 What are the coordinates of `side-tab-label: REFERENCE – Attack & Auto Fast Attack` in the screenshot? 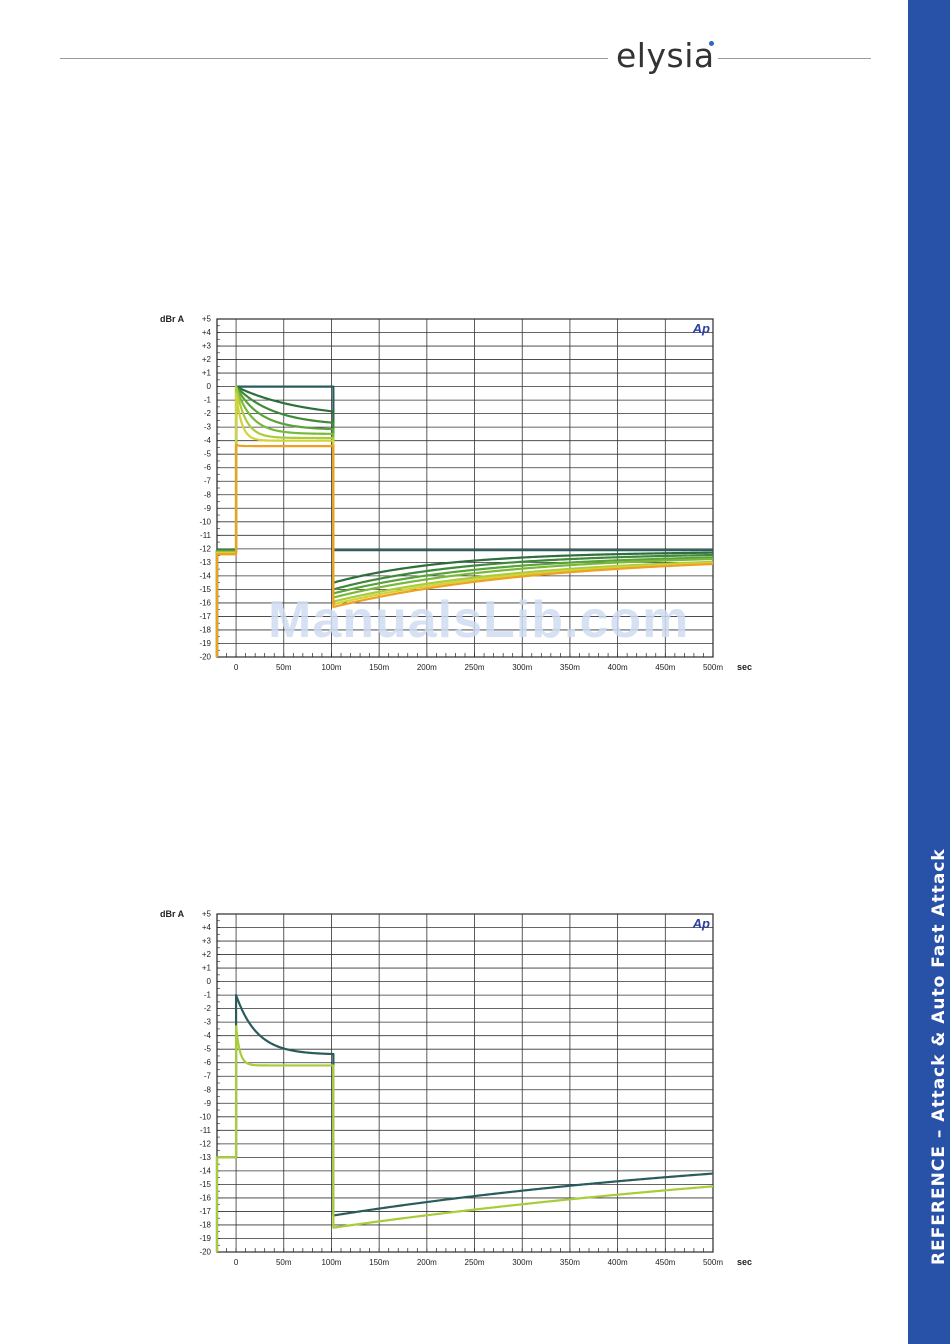 It's located at (939, 1056).